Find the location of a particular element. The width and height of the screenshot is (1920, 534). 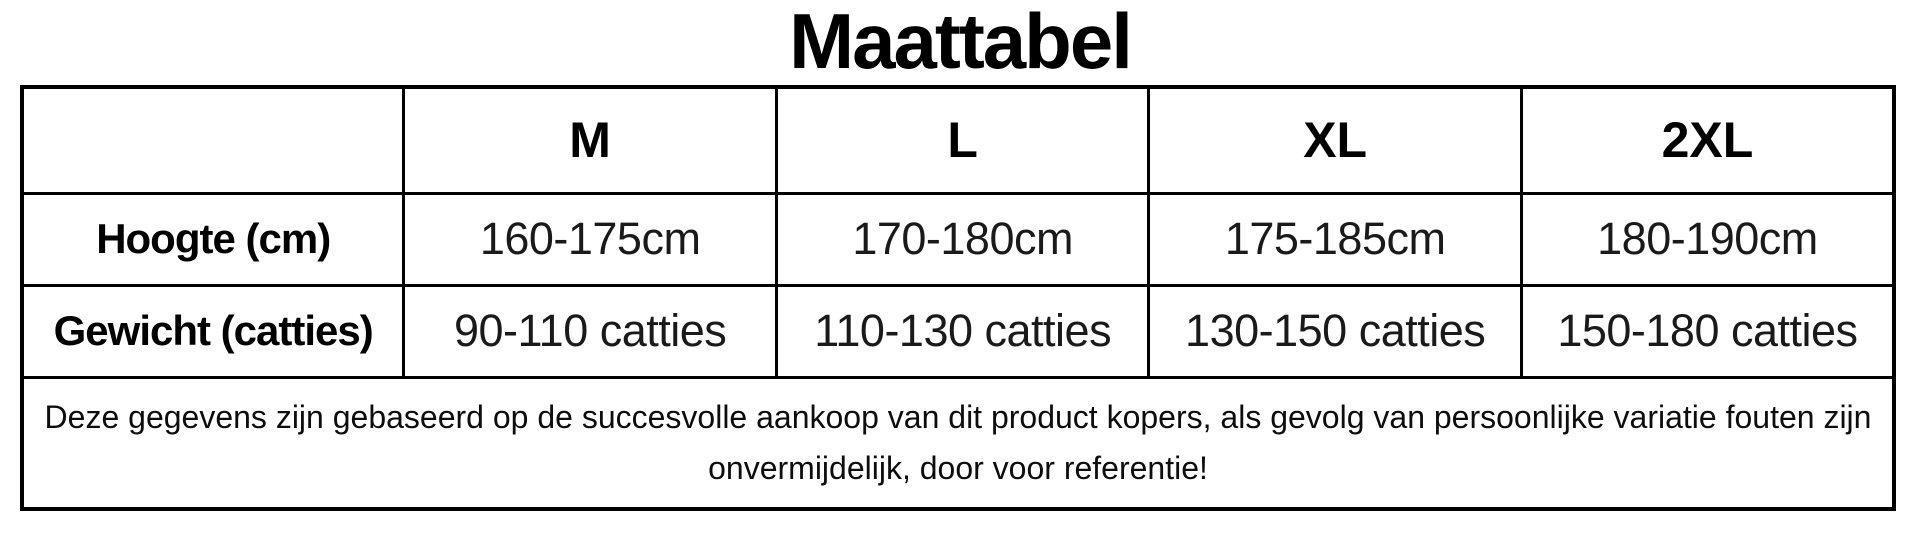

column-header-xl: XL is located at coordinates (1335, 140).